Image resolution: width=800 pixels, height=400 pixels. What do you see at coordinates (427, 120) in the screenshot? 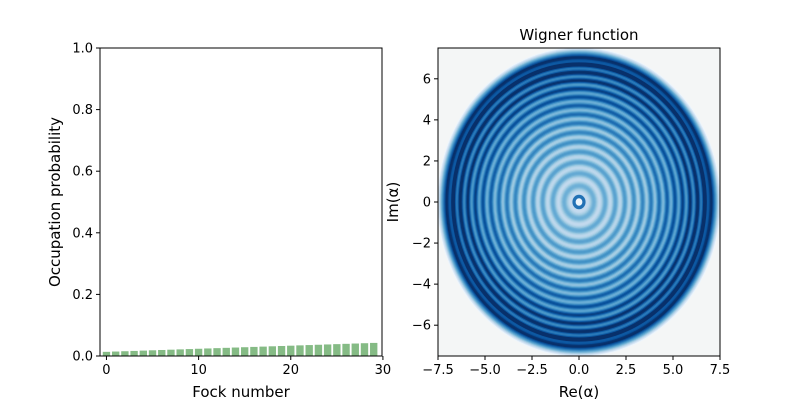
I see `right-y-tick-label: 4` at bounding box center [427, 120].